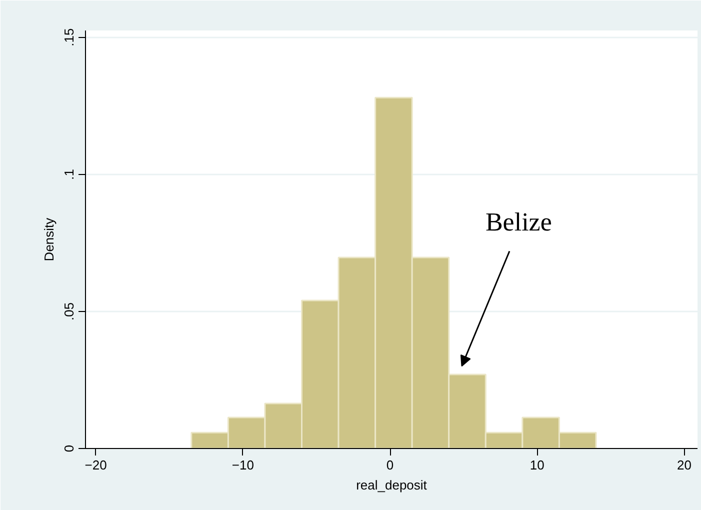 This screenshot has height=510, width=701. Describe the element at coordinates (243, 465) in the screenshot. I see `x-tick-label: −10` at that location.